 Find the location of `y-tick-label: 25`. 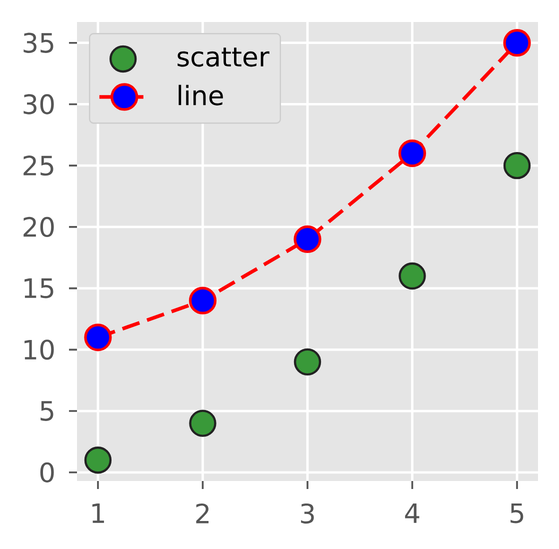

y-tick-label: 25 is located at coordinates (39, 166).